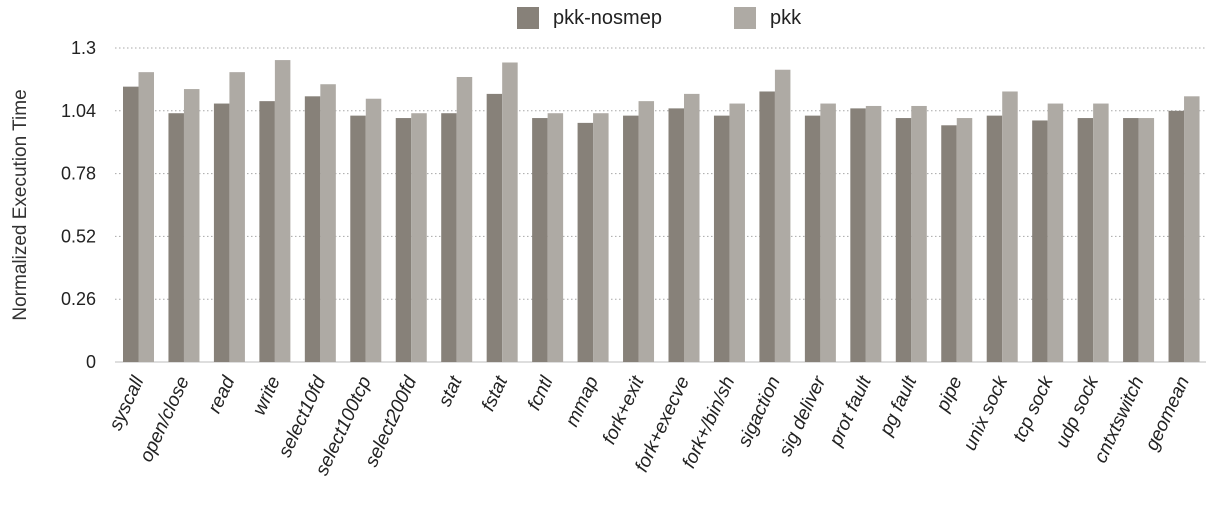 The width and height of the screenshot is (1206, 513). I want to click on x-tick-label: sigaction, so click(759, 411).